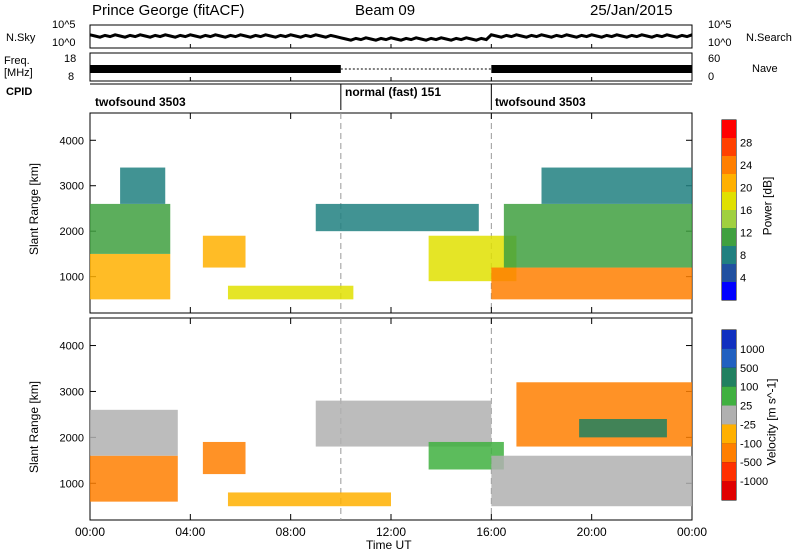 The width and height of the screenshot is (800, 554). Describe the element at coordinates (752, 350) in the screenshot. I see `velocity-colorbar-tick-0: 1000` at that location.